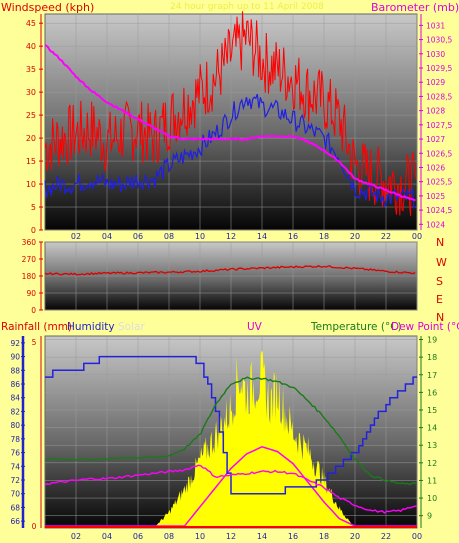 The height and width of the screenshot is (543, 459). What do you see at coordinates (31, 161) in the screenshot?
I see `wind-tick-label: 15` at bounding box center [31, 161].